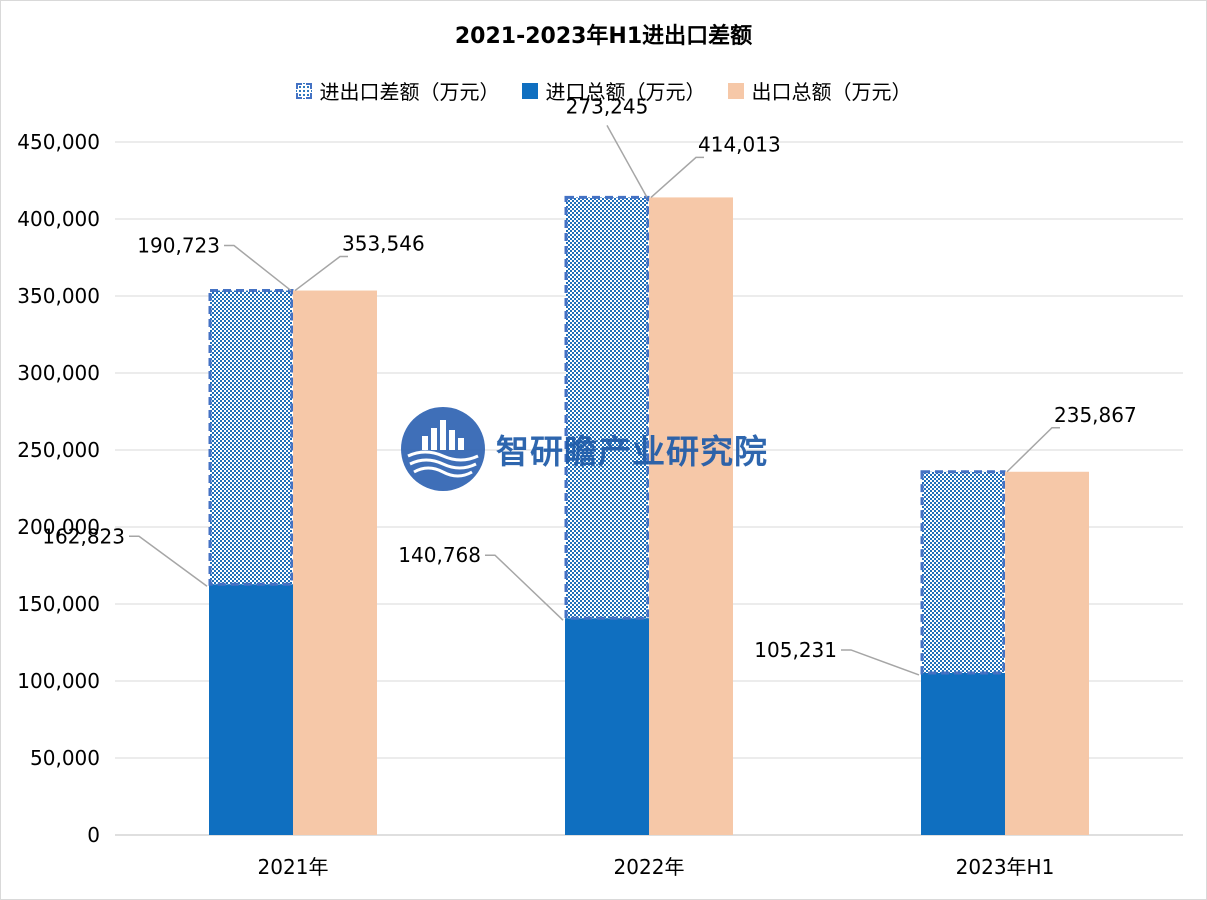 The height and width of the screenshot is (900, 1207). I want to click on y-tick-label: 0, so click(93, 835).